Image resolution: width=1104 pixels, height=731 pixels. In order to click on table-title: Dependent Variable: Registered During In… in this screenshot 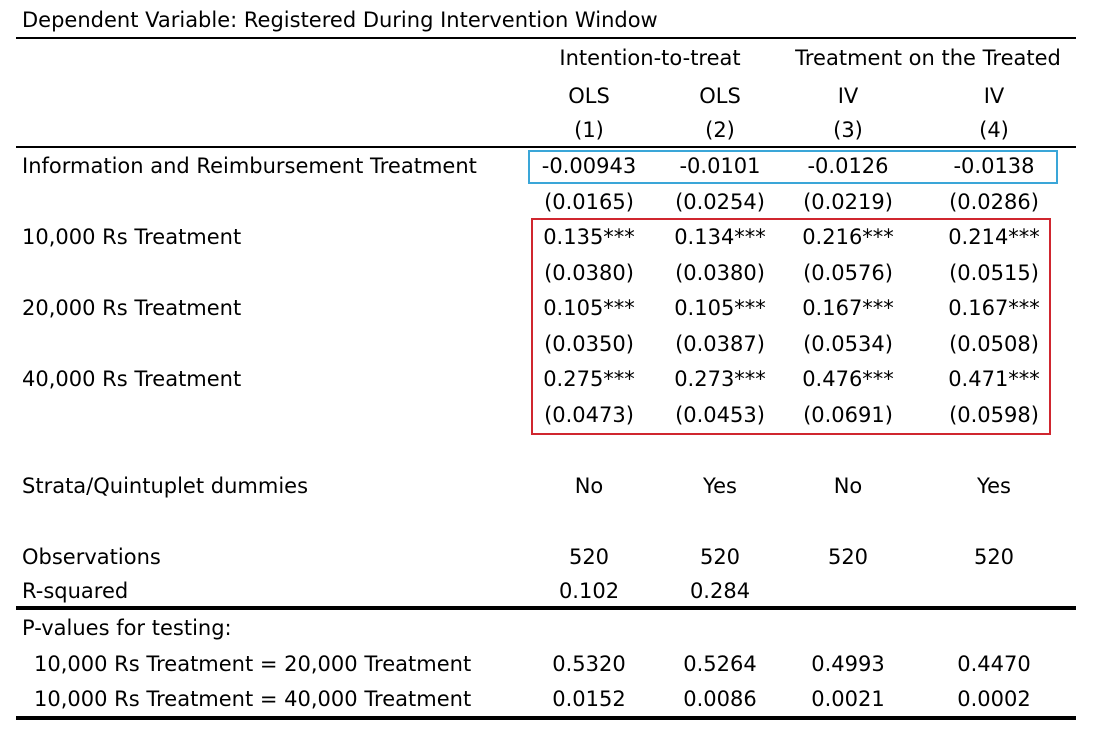, I will do `click(340, 20)`.